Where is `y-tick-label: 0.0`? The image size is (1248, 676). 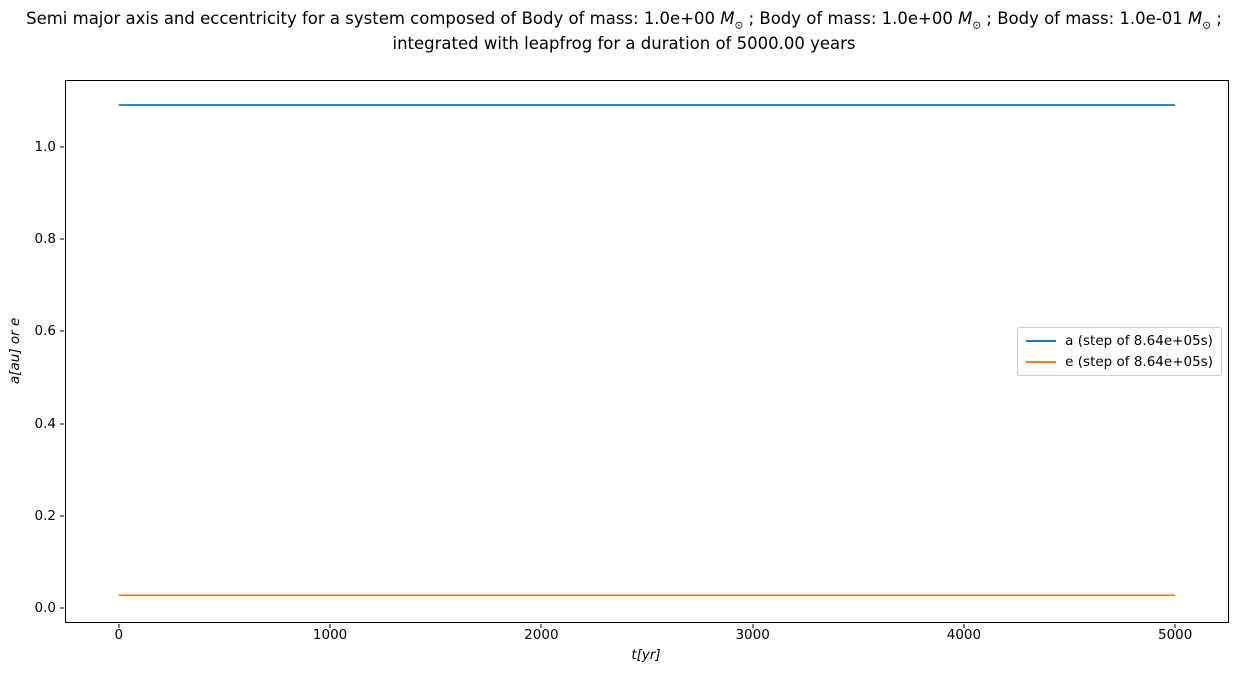
y-tick-label: 0.0 is located at coordinates (45, 608).